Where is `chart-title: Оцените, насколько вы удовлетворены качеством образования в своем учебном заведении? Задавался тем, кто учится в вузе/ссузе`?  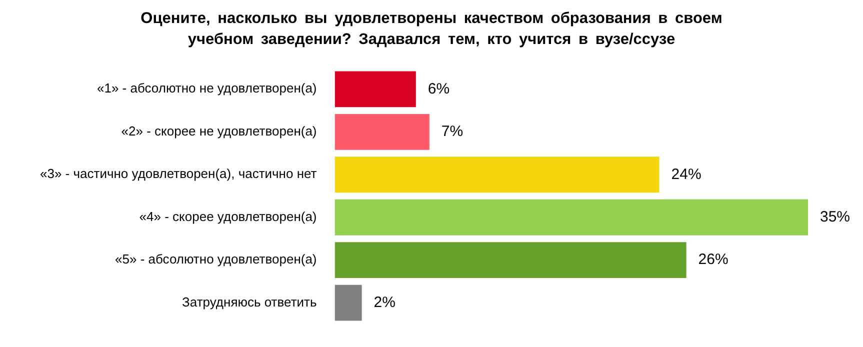 chart-title: Оцените, насколько вы удовлетворены качеством образования в своем учебном заведении? Задавался тем, кто учится в вузе/ссузе is located at coordinates (432, 29).